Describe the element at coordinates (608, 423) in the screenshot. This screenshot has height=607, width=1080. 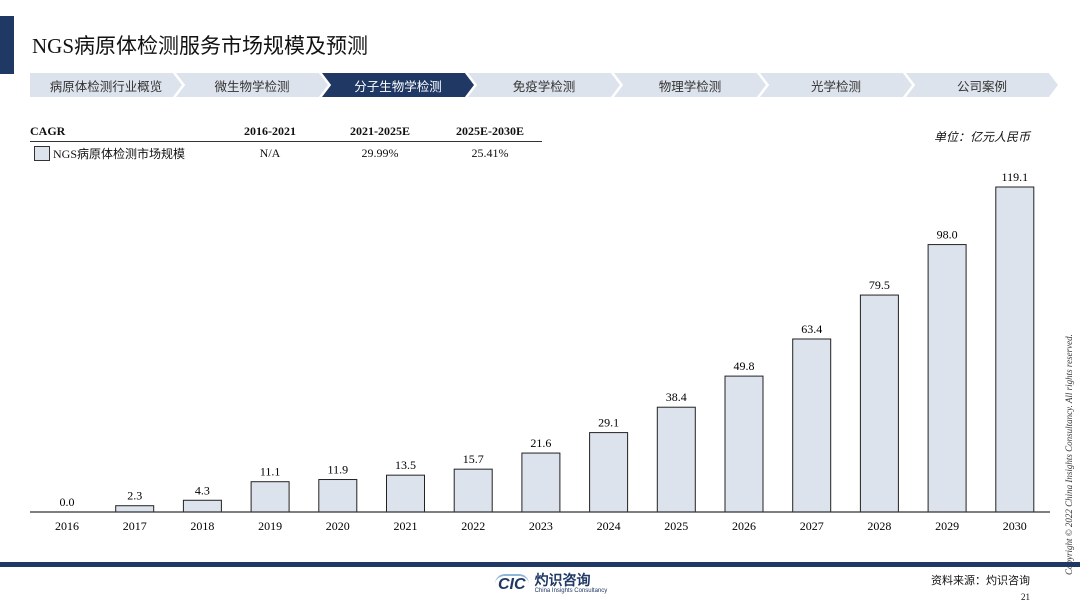
I see `data-label: 29.1` at that location.